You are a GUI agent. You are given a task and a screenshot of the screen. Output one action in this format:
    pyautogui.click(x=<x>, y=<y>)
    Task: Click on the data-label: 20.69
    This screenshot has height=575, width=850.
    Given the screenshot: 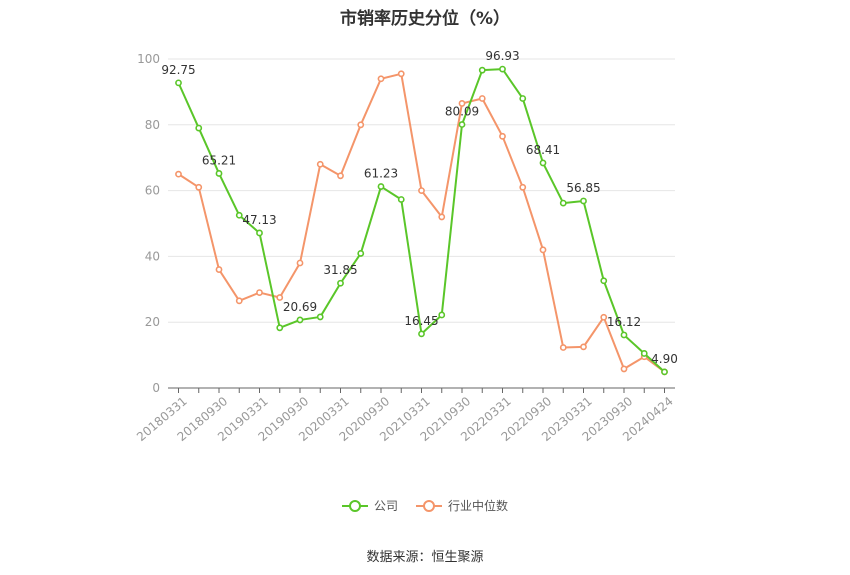 What is the action you would take?
    pyautogui.click(x=300, y=307)
    